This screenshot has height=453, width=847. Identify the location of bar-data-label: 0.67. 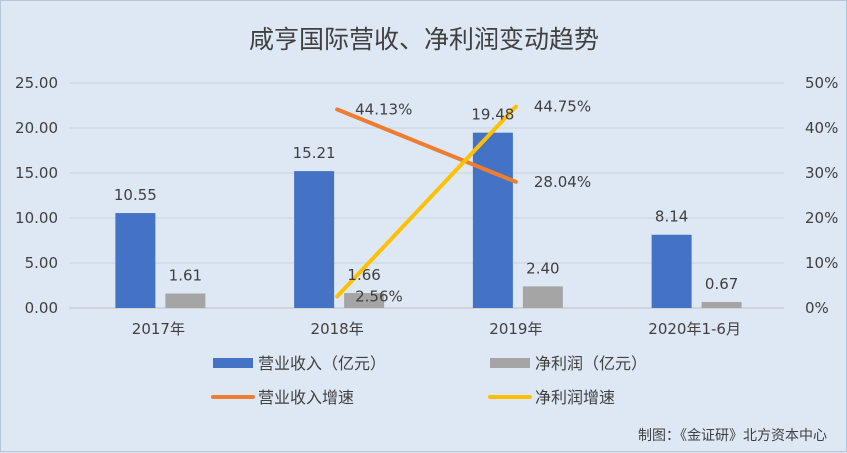
(721, 284).